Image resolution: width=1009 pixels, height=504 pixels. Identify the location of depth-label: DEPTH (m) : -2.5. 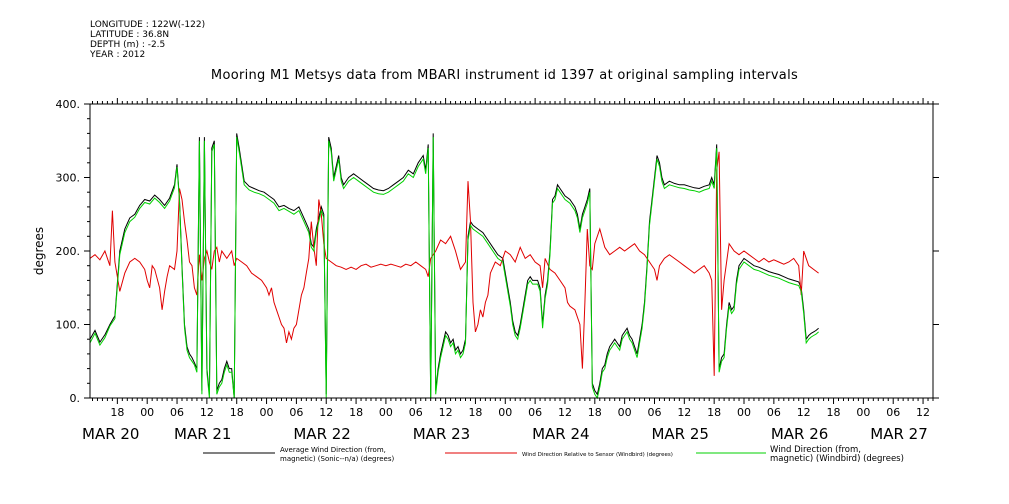
(128, 45).